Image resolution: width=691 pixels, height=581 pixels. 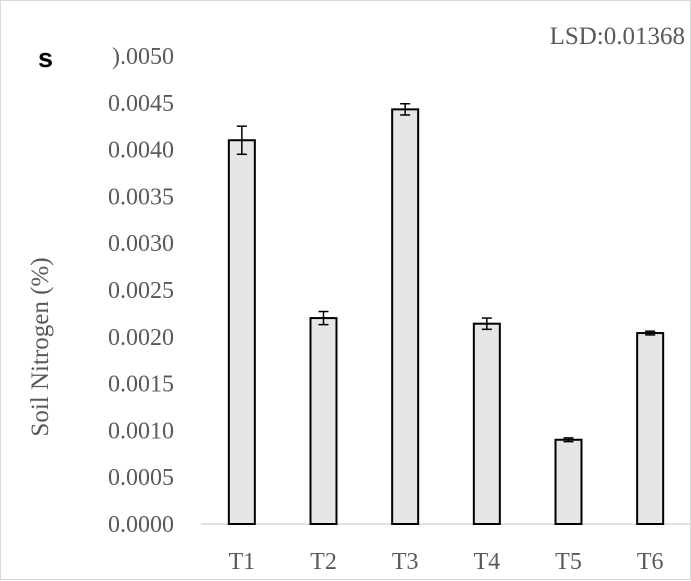 What do you see at coordinates (445, 562) in the screenshot?
I see `x-axis: T1 T2 T3 T4 T5 T6` at bounding box center [445, 562].